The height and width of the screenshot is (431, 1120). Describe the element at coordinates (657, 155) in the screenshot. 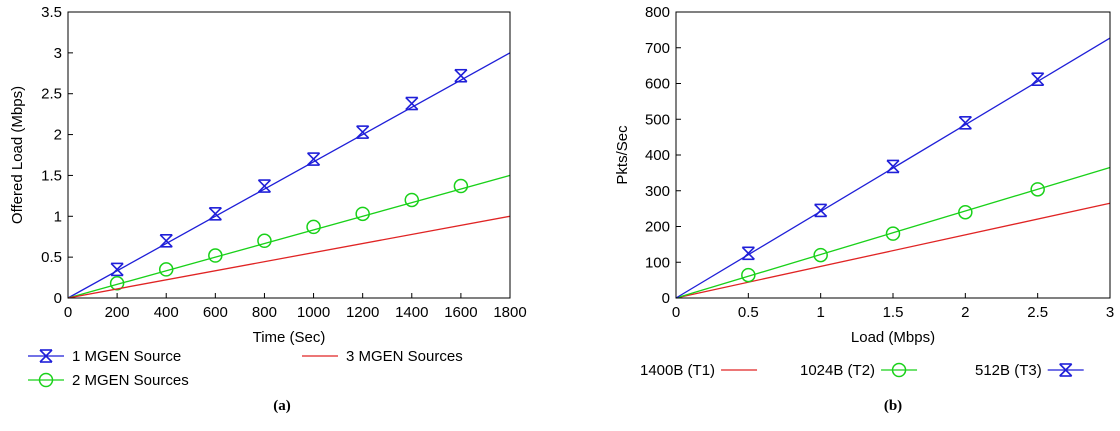

I see `chart-b-ytick-label: 400` at that location.